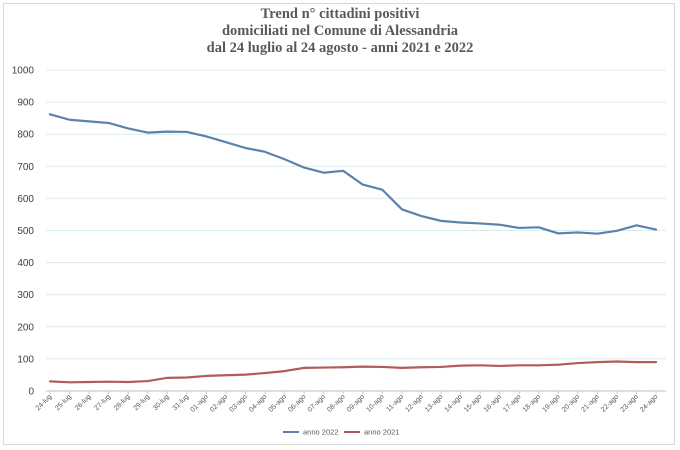 The width and height of the screenshot is (680, 450). Describe the element at coordinates (649, 403) in the screenshot. I see `x-tick-label: 24-ago` at that location.